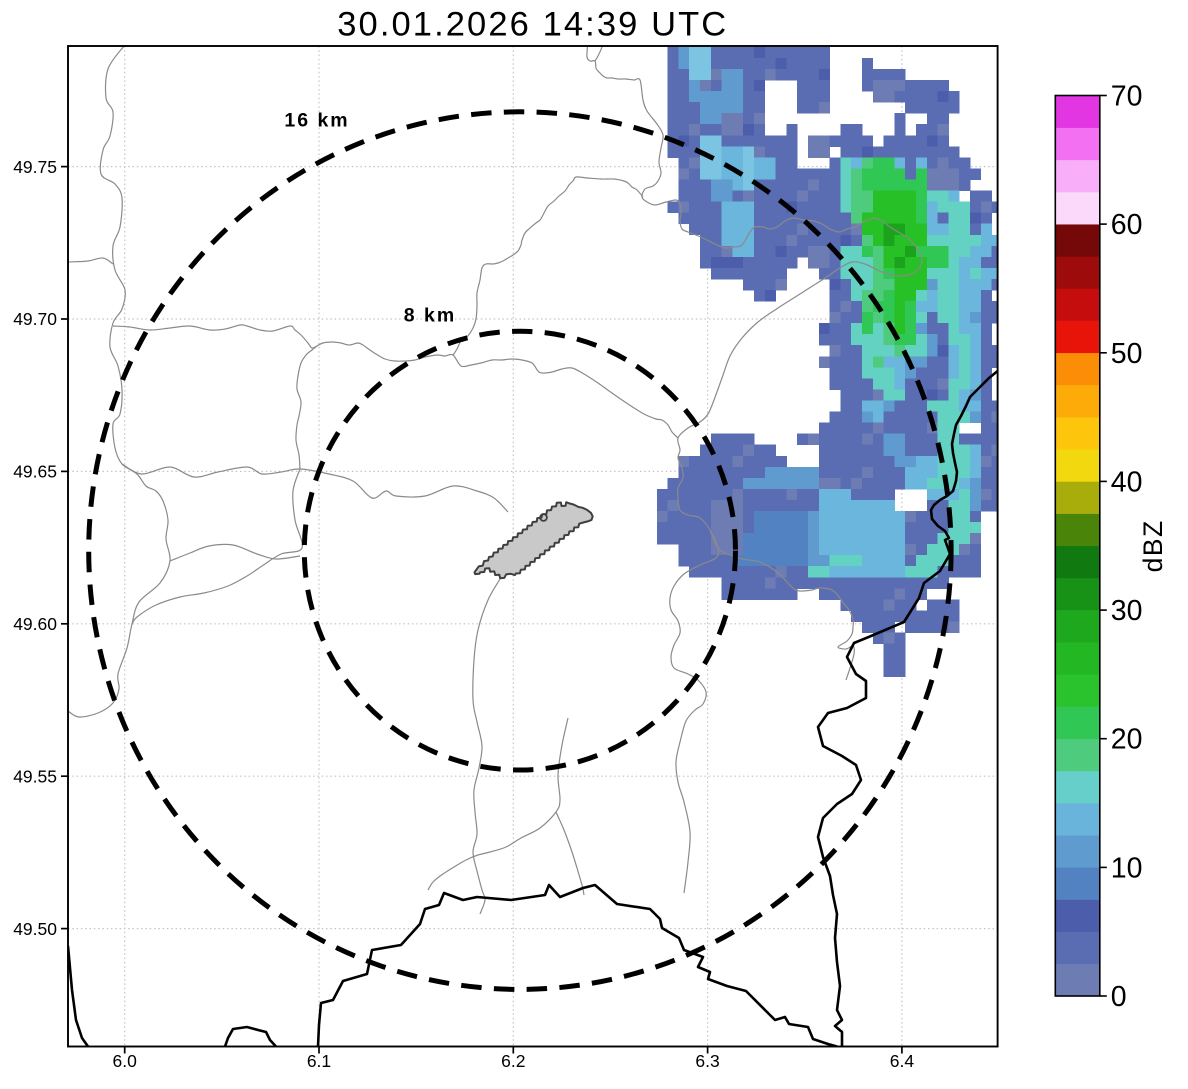  Describe the element at coordinates (35, 167) in the screenshot. I see `svg-text: 49.75` at that location.